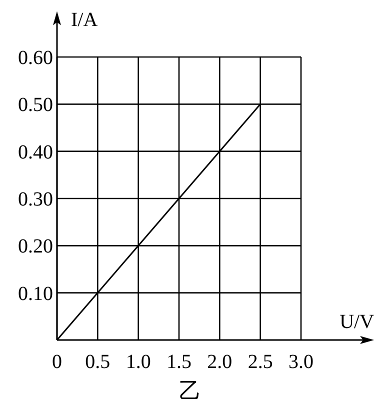 The height and width of the screenshot is (409, 382). I want to click on ytick: 0.20, so click(35, 247).